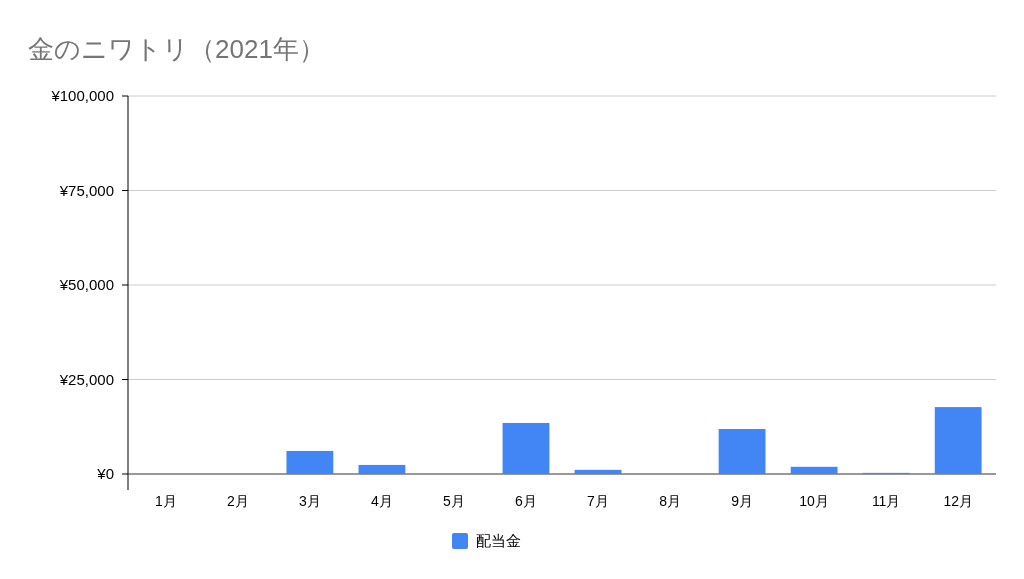  What do you see at coordinates (165, 501) in the screenshot?
I see `x-tick-label: 1月` at bounding box center [165, 501].